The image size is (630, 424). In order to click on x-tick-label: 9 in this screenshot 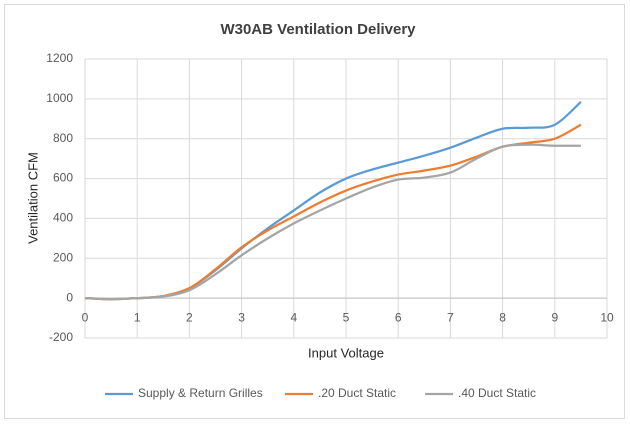, I will do `click(554, 317)`.